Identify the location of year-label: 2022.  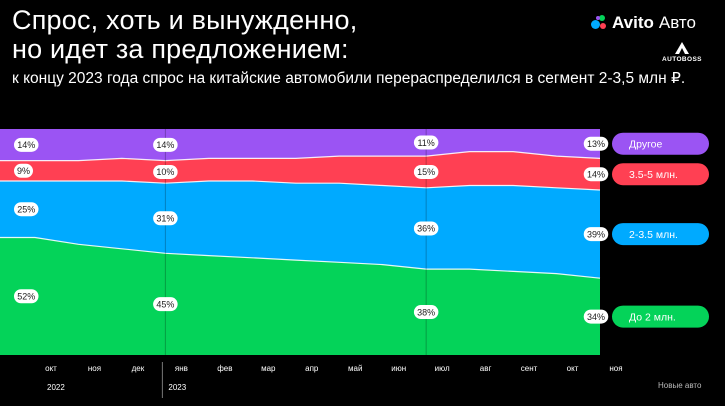
(56, 387).